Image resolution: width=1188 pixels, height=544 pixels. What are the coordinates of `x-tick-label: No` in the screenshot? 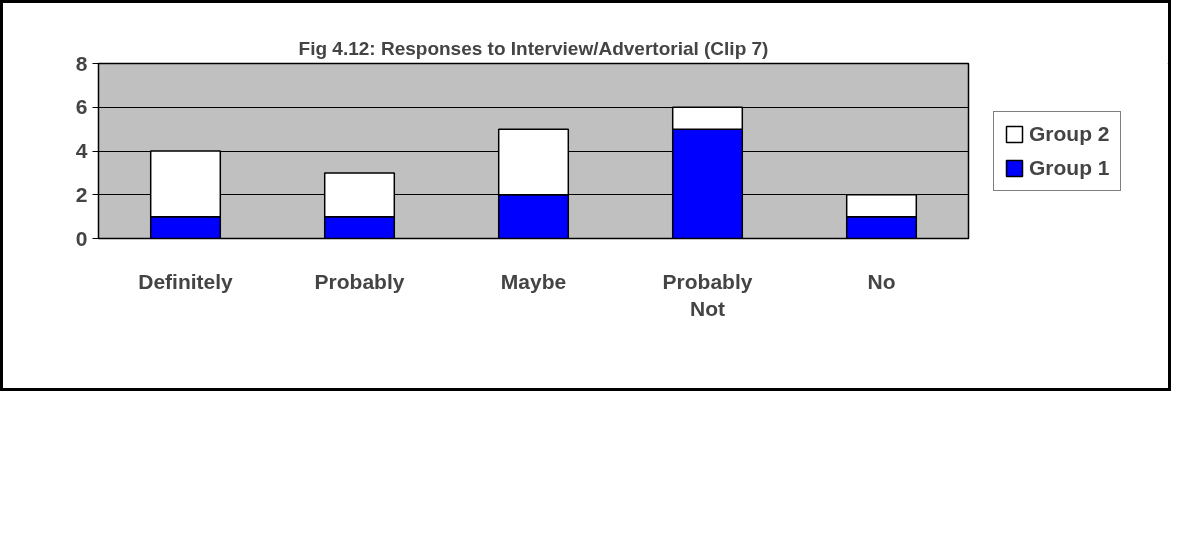 It's located at (881, 281).